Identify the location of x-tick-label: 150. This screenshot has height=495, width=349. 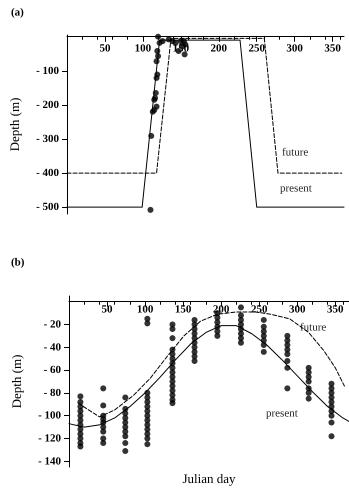
(183, 310).